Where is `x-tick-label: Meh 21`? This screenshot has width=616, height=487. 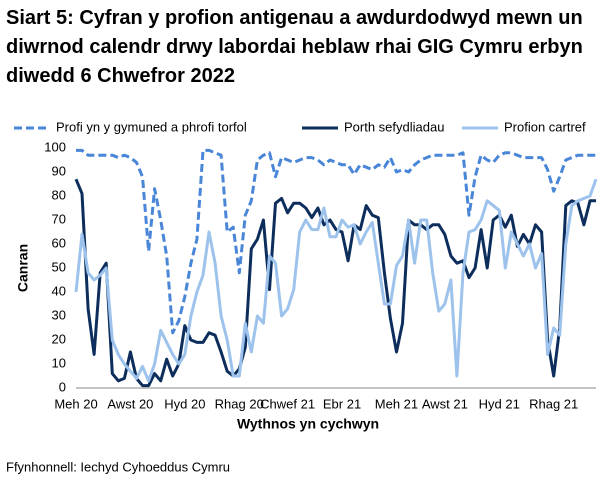
x-tick-label: Meh 21 is located at coordinates (396, 403).